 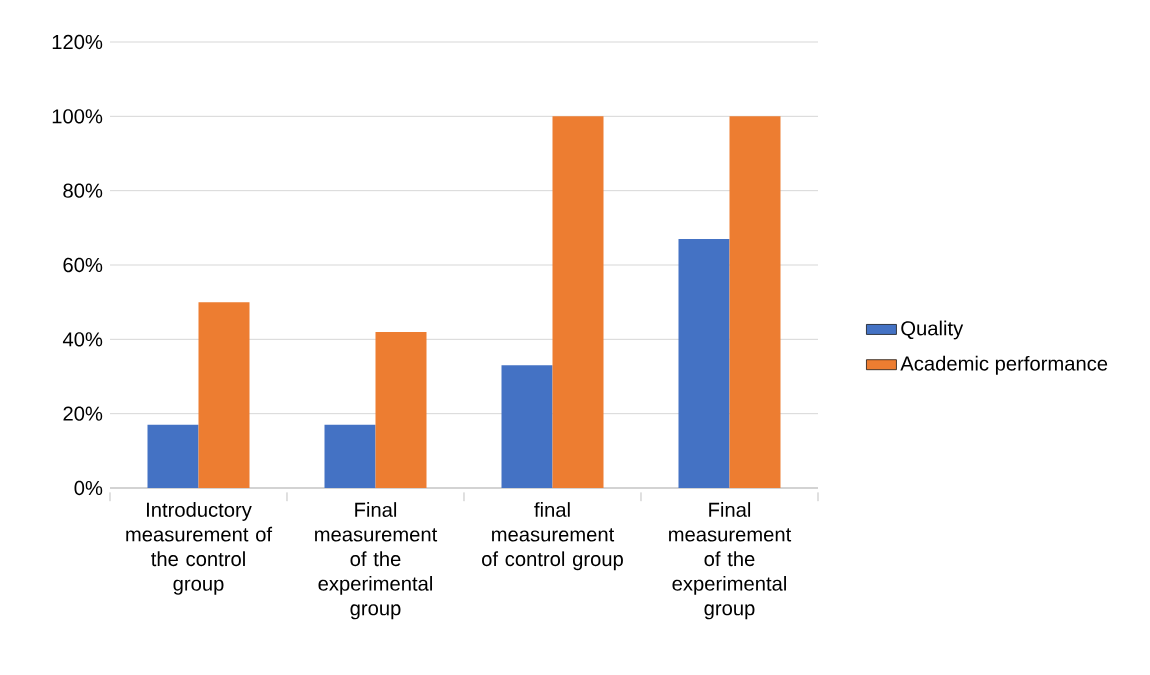 What do you see at coordinates (83, 190) in the screenshot?
I see `y-tick-label: 80%` at bounding box center [83, 190].